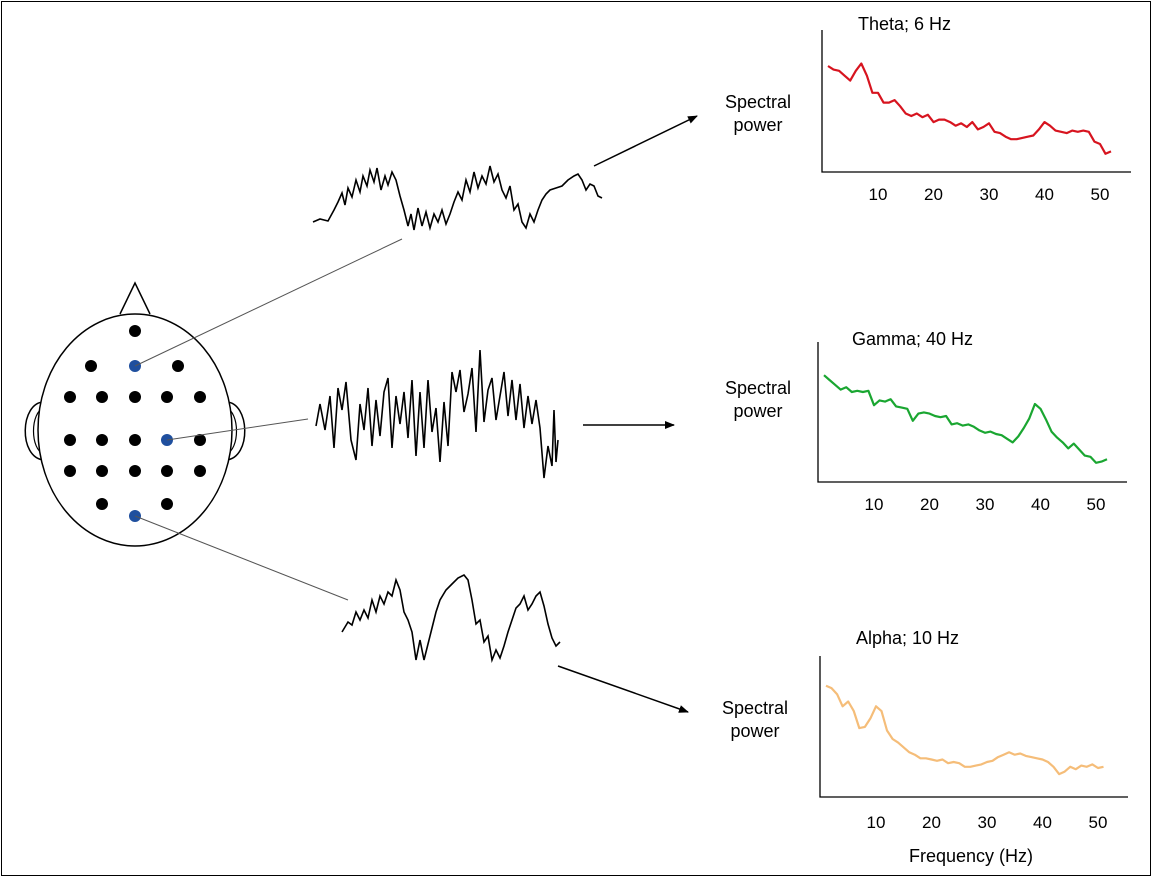 The height and width of the screenshot is (879, 1154). What do you see at coordinates (755, 708) in the screenshot?
I see `ylabel-alpha-line1: Spectral` at bounding box center [755, 708].